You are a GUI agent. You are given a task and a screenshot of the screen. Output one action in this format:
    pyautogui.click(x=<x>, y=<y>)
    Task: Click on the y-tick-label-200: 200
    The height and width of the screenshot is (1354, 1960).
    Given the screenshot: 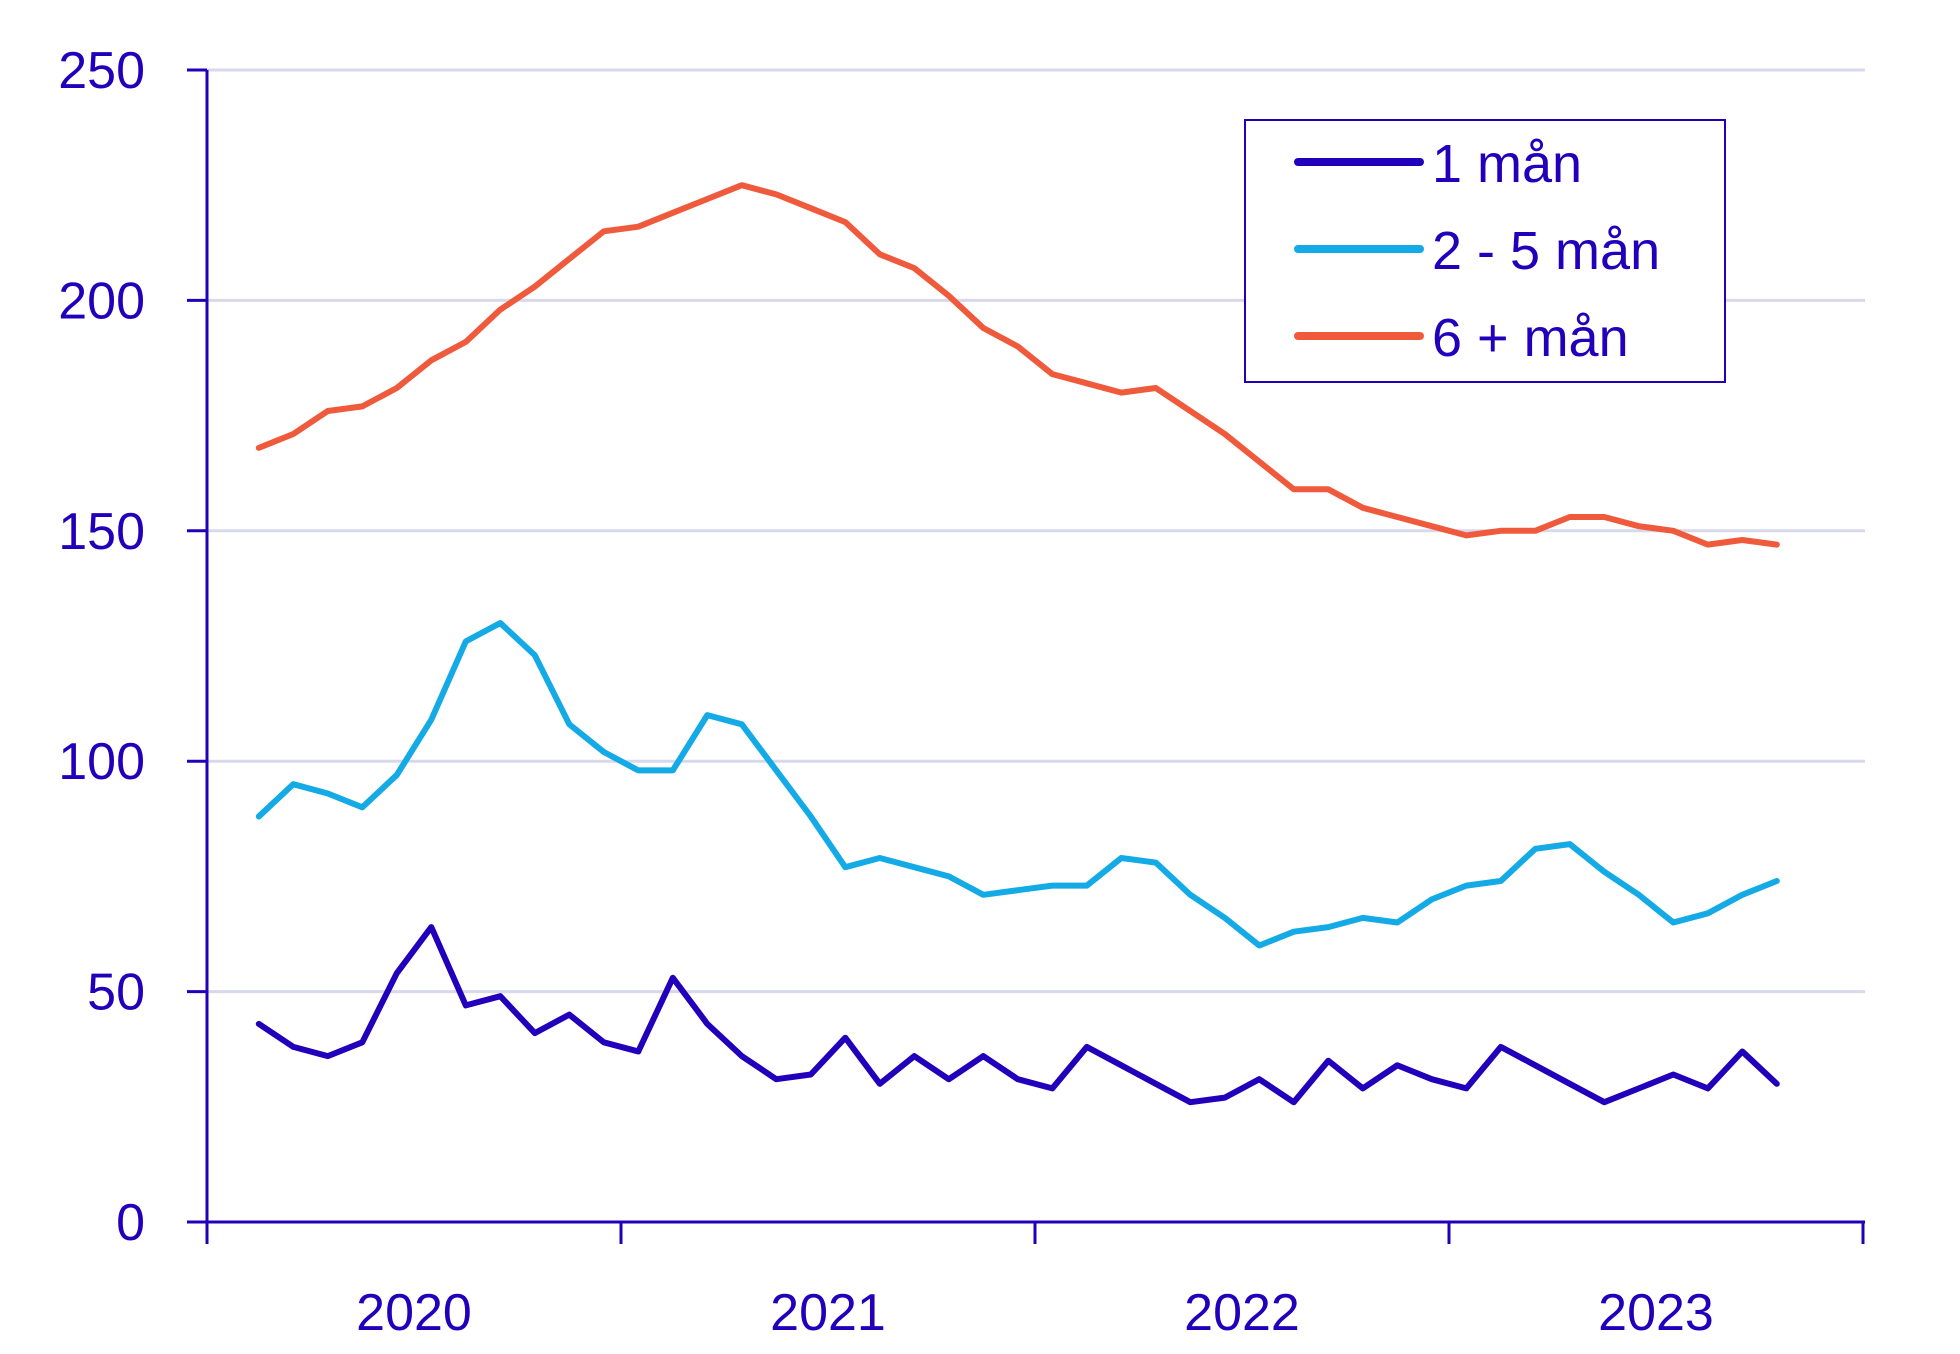 What is the action you would take?
    pyautogui.click(x=101, y=301)
    